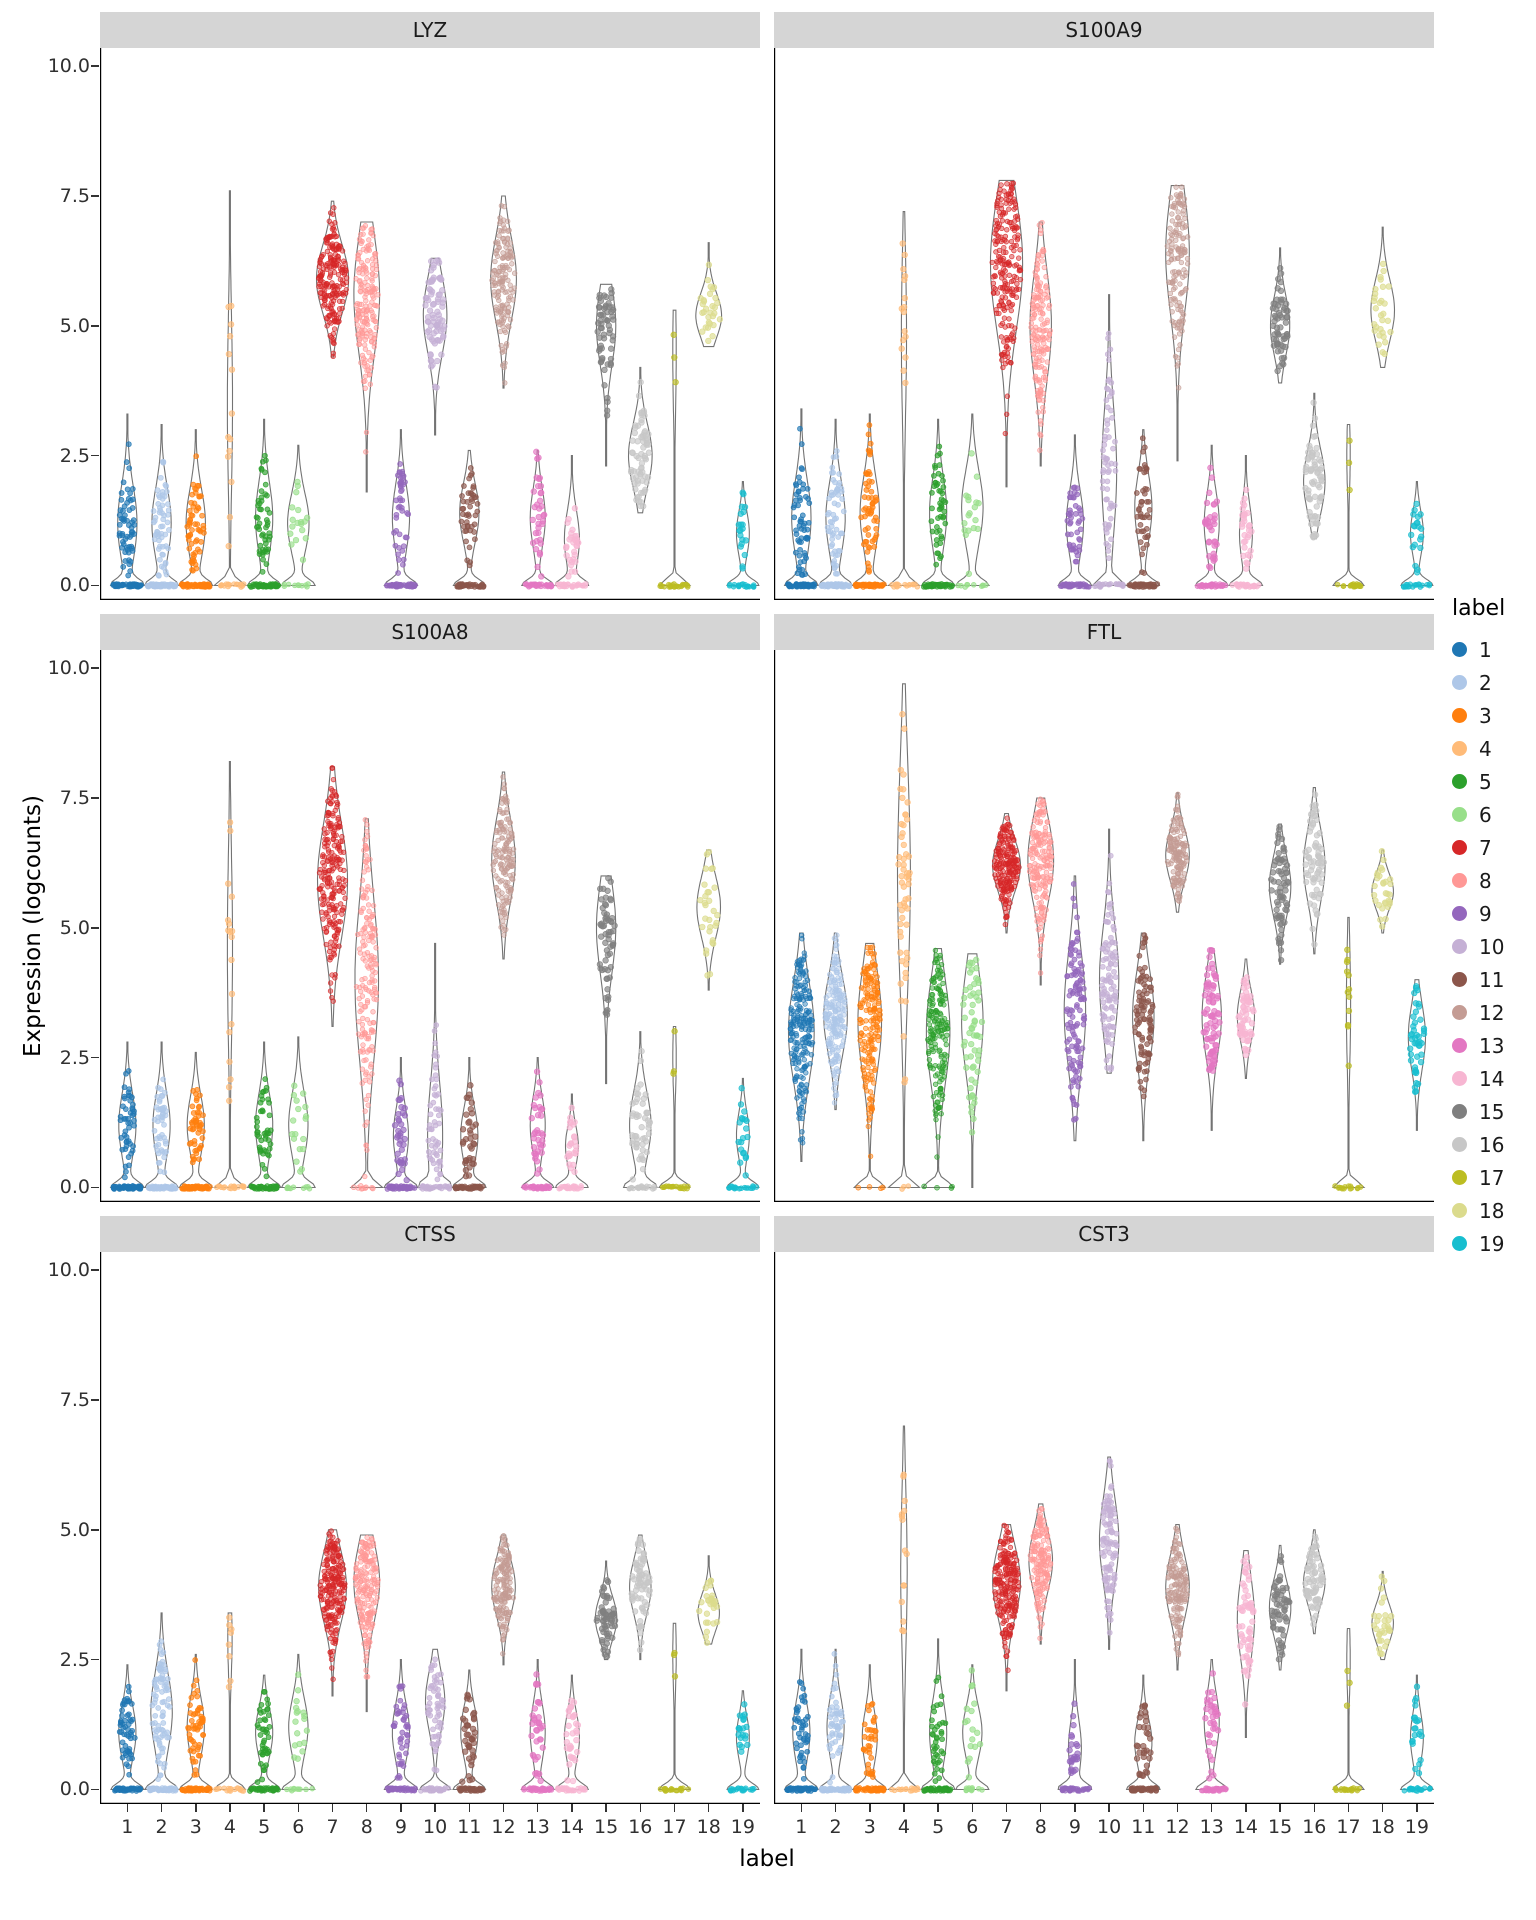 The width and height of the screenshot is (1536, 1920). I want to click on x-tick-label: 1, so click(801, 1827).